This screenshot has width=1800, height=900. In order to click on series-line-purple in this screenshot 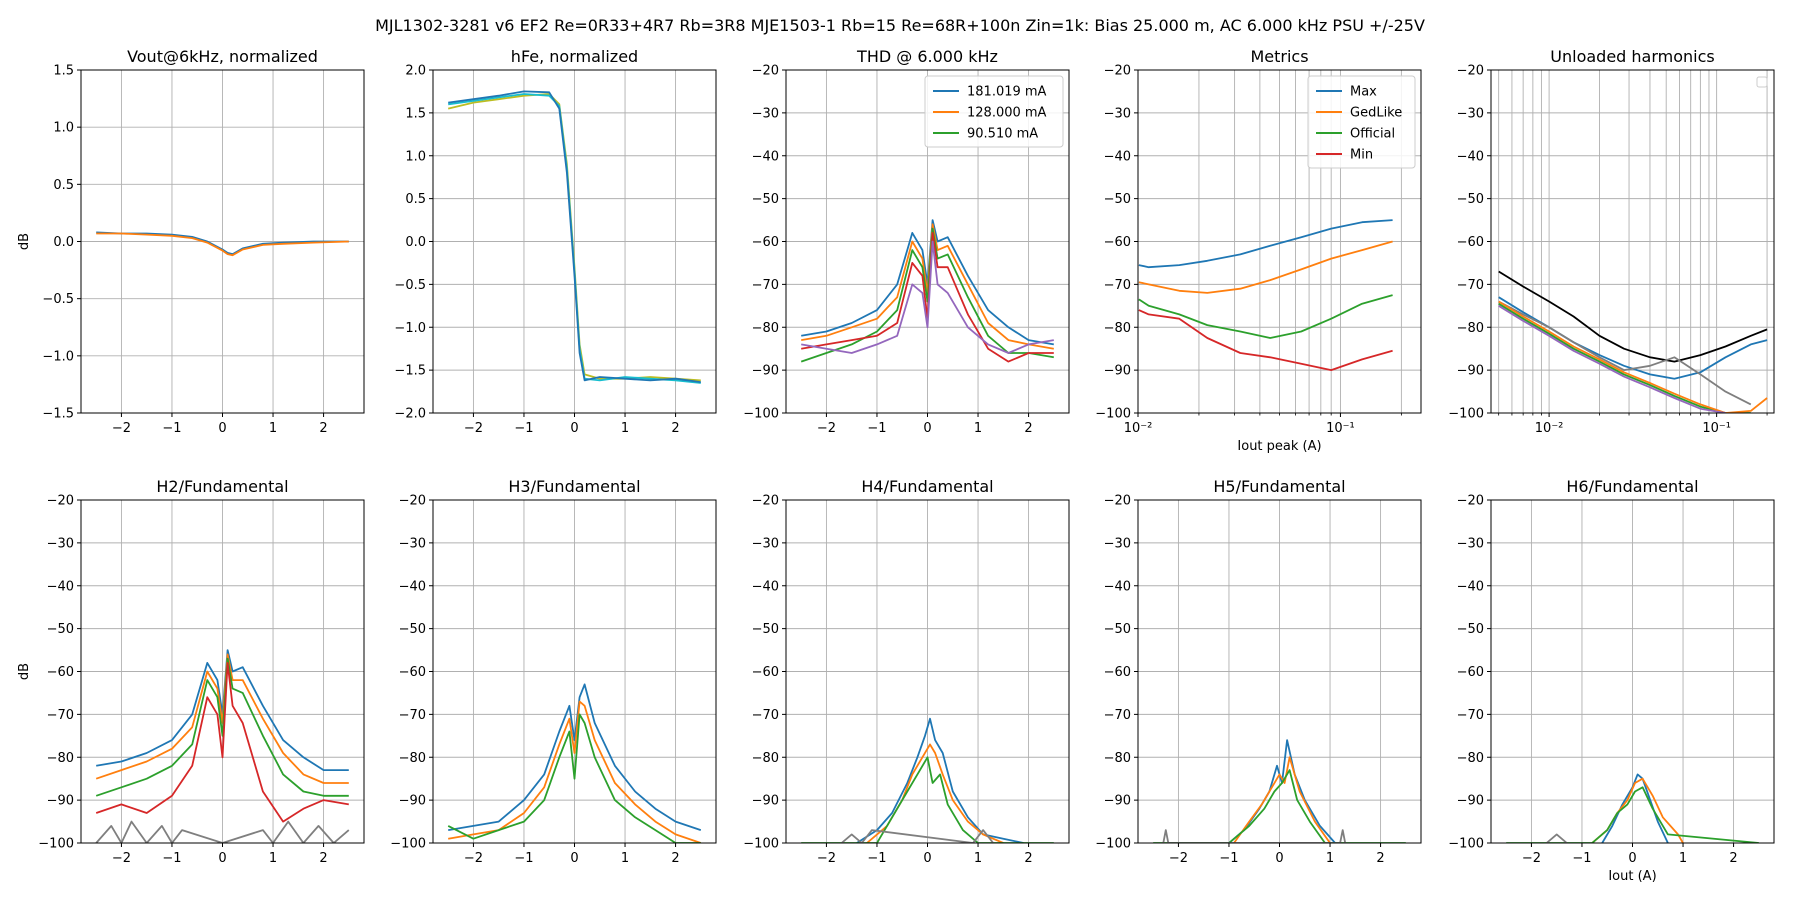, I will do `click(1612, 359)`.